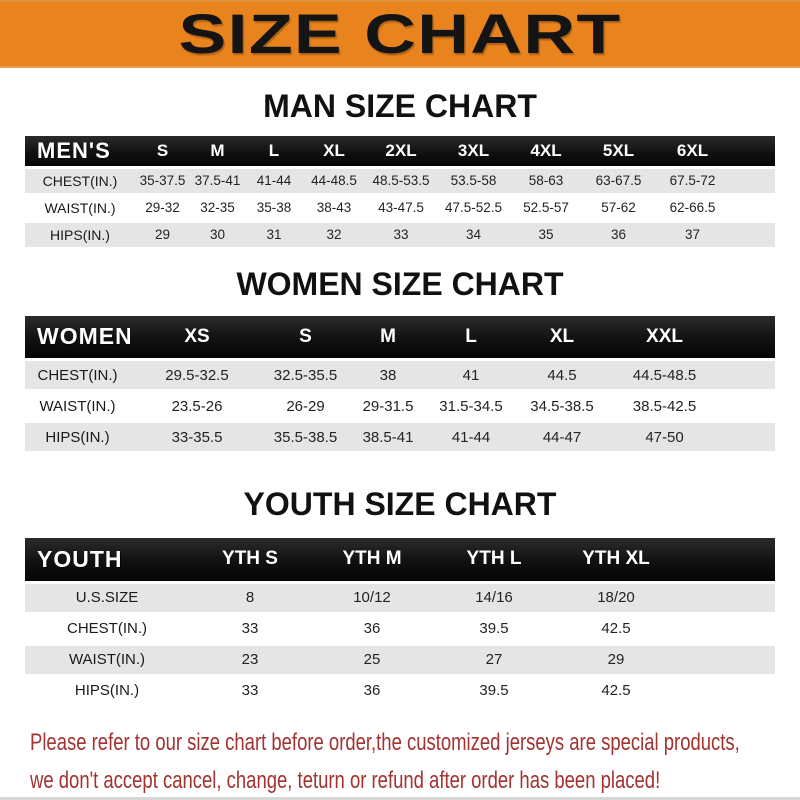  Describe the element at coordinates (400, 629) in the screenshot. I see `table-row: CHEST(IN.) 33 36 39.5 42.5` at that location.